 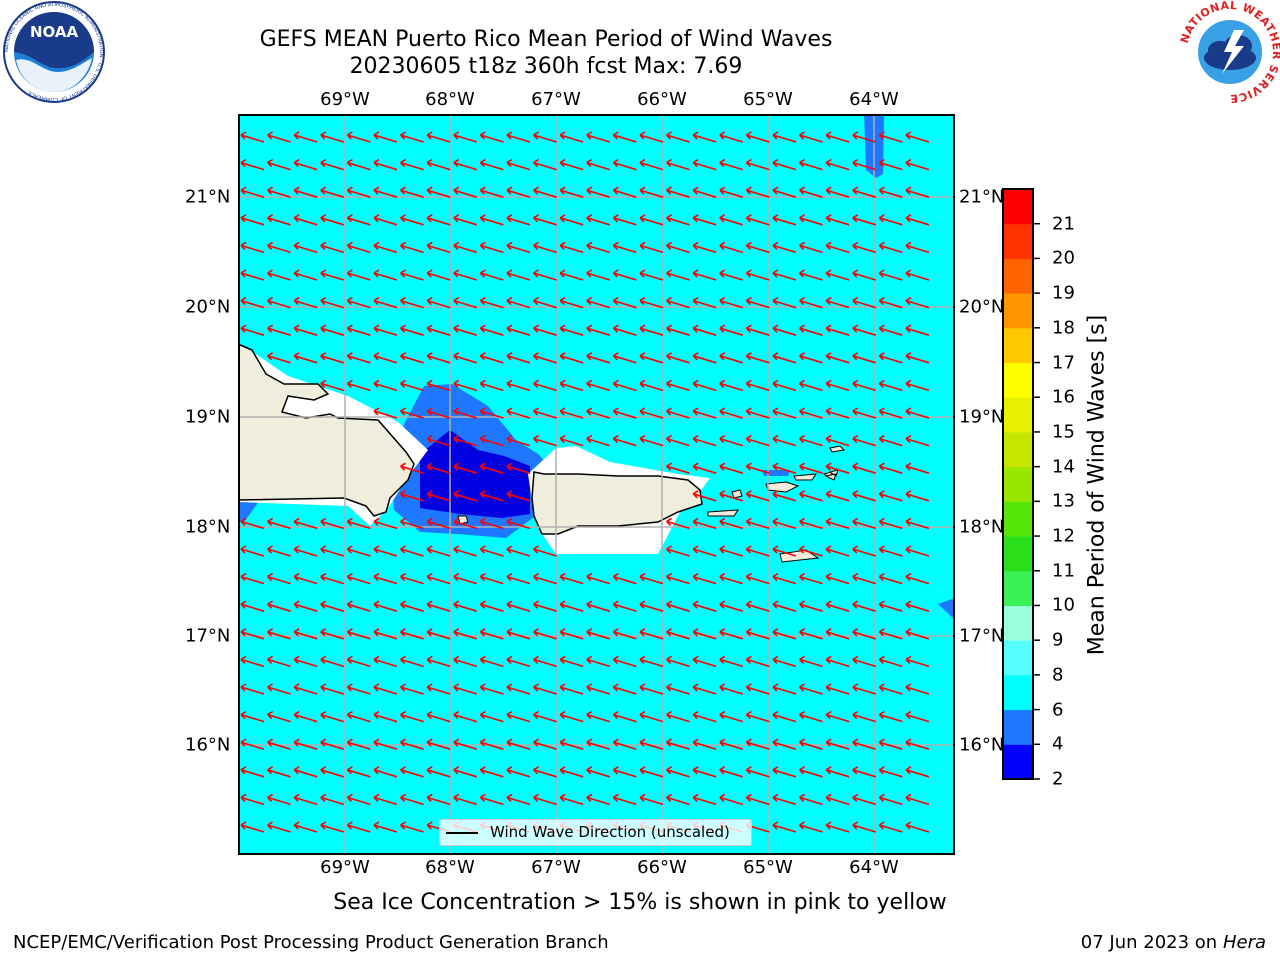 I want to click on colorbar-tick-label: 10, so click(x=1063, y=605).